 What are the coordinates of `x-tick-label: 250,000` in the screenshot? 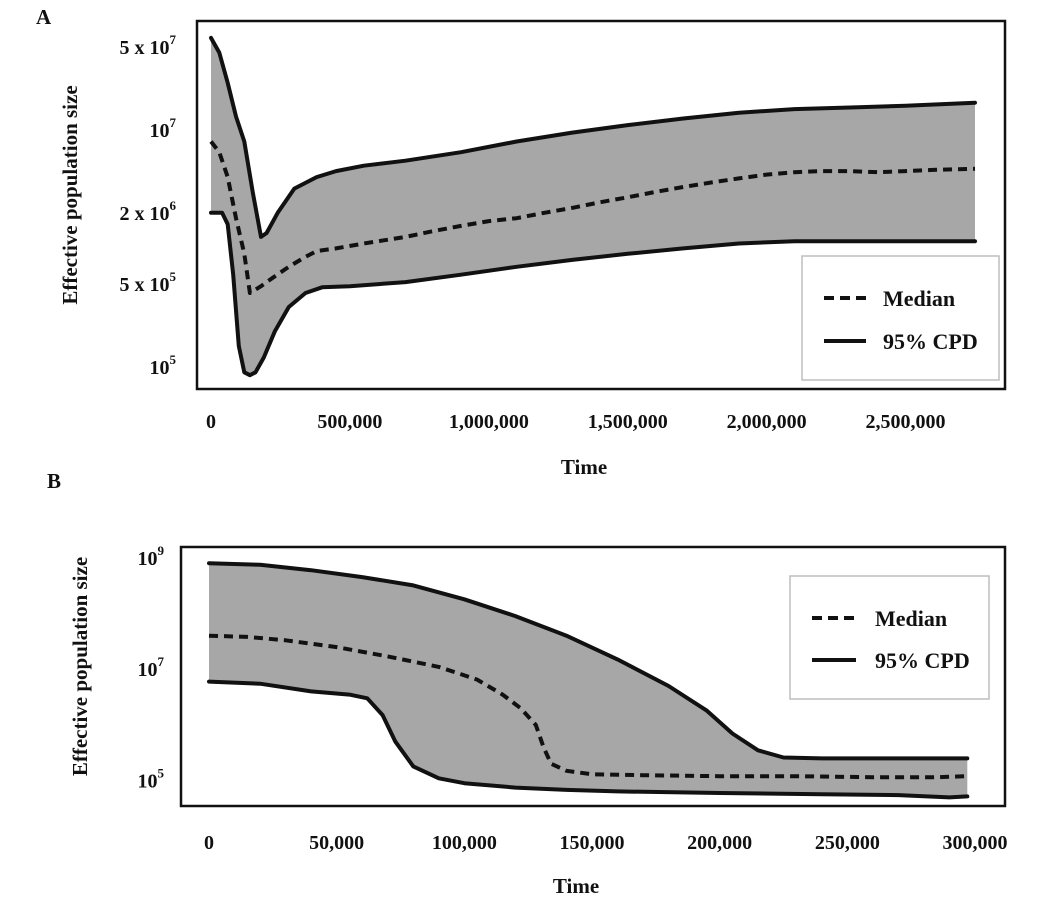 It's located at (847, 843).